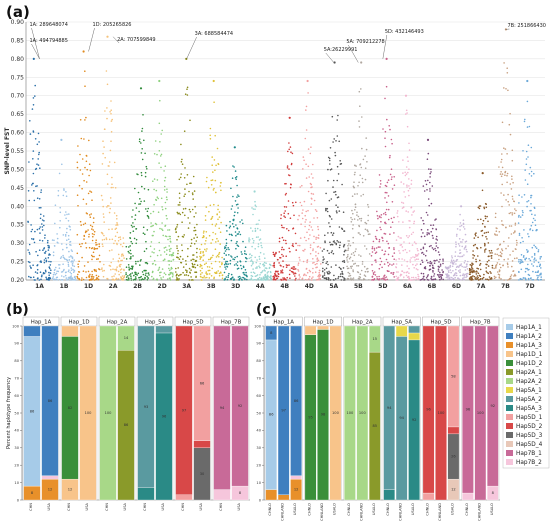 Image resolution: width=550 pixels, height=527 pixels. Describe the element at coordinates (529, 391) in the screenshot. I see `legend-label: Hap5A_1` at that location.